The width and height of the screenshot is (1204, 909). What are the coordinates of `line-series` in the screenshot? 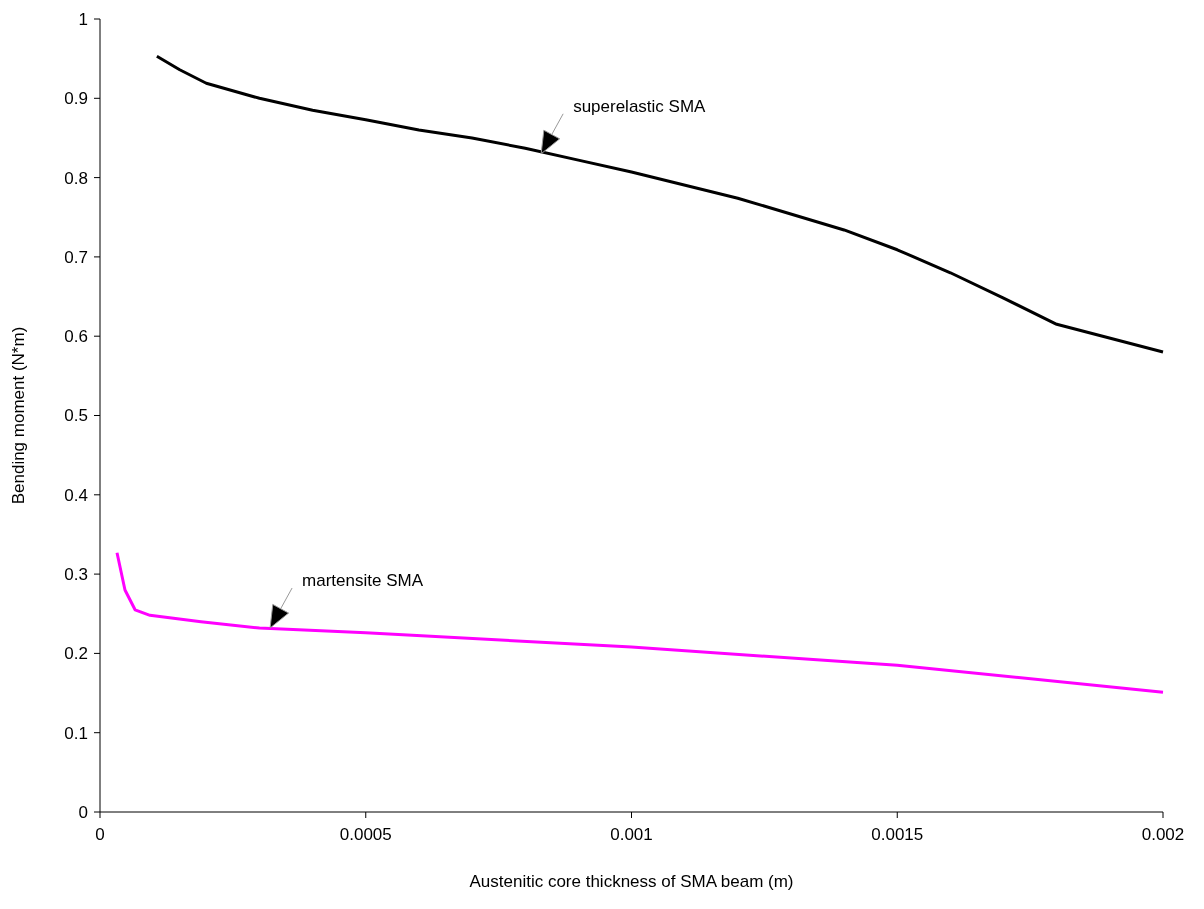 It's located at (640, 622).